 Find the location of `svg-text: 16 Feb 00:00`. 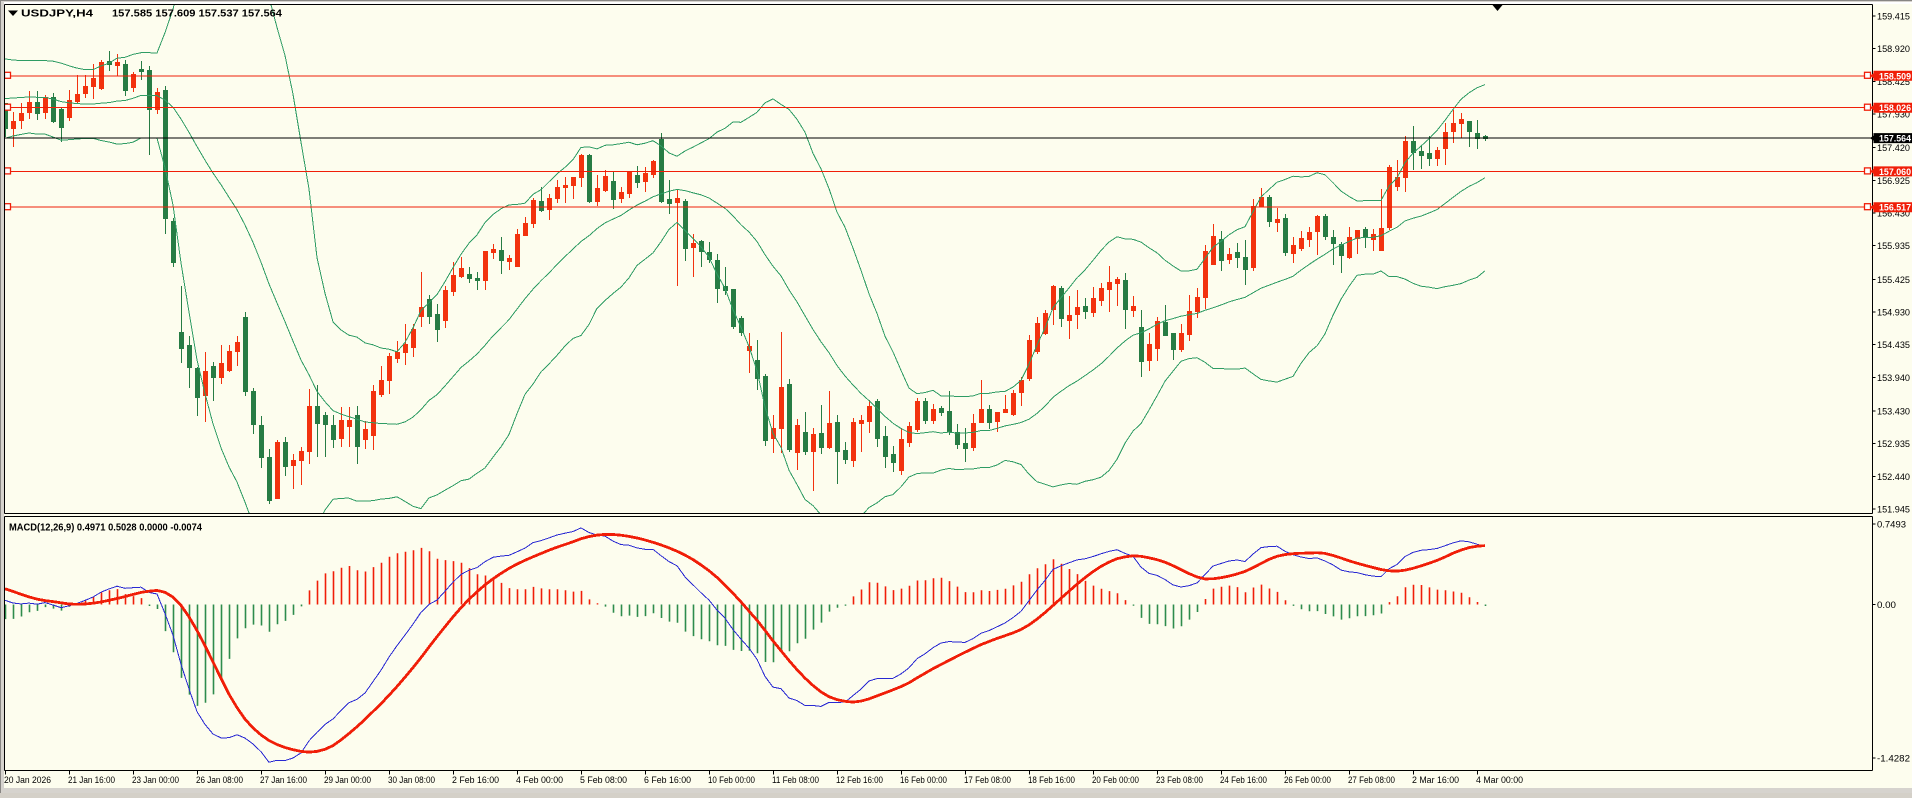

svg-text: 16 Feb 00:00 is located at coordinates (923, 780).